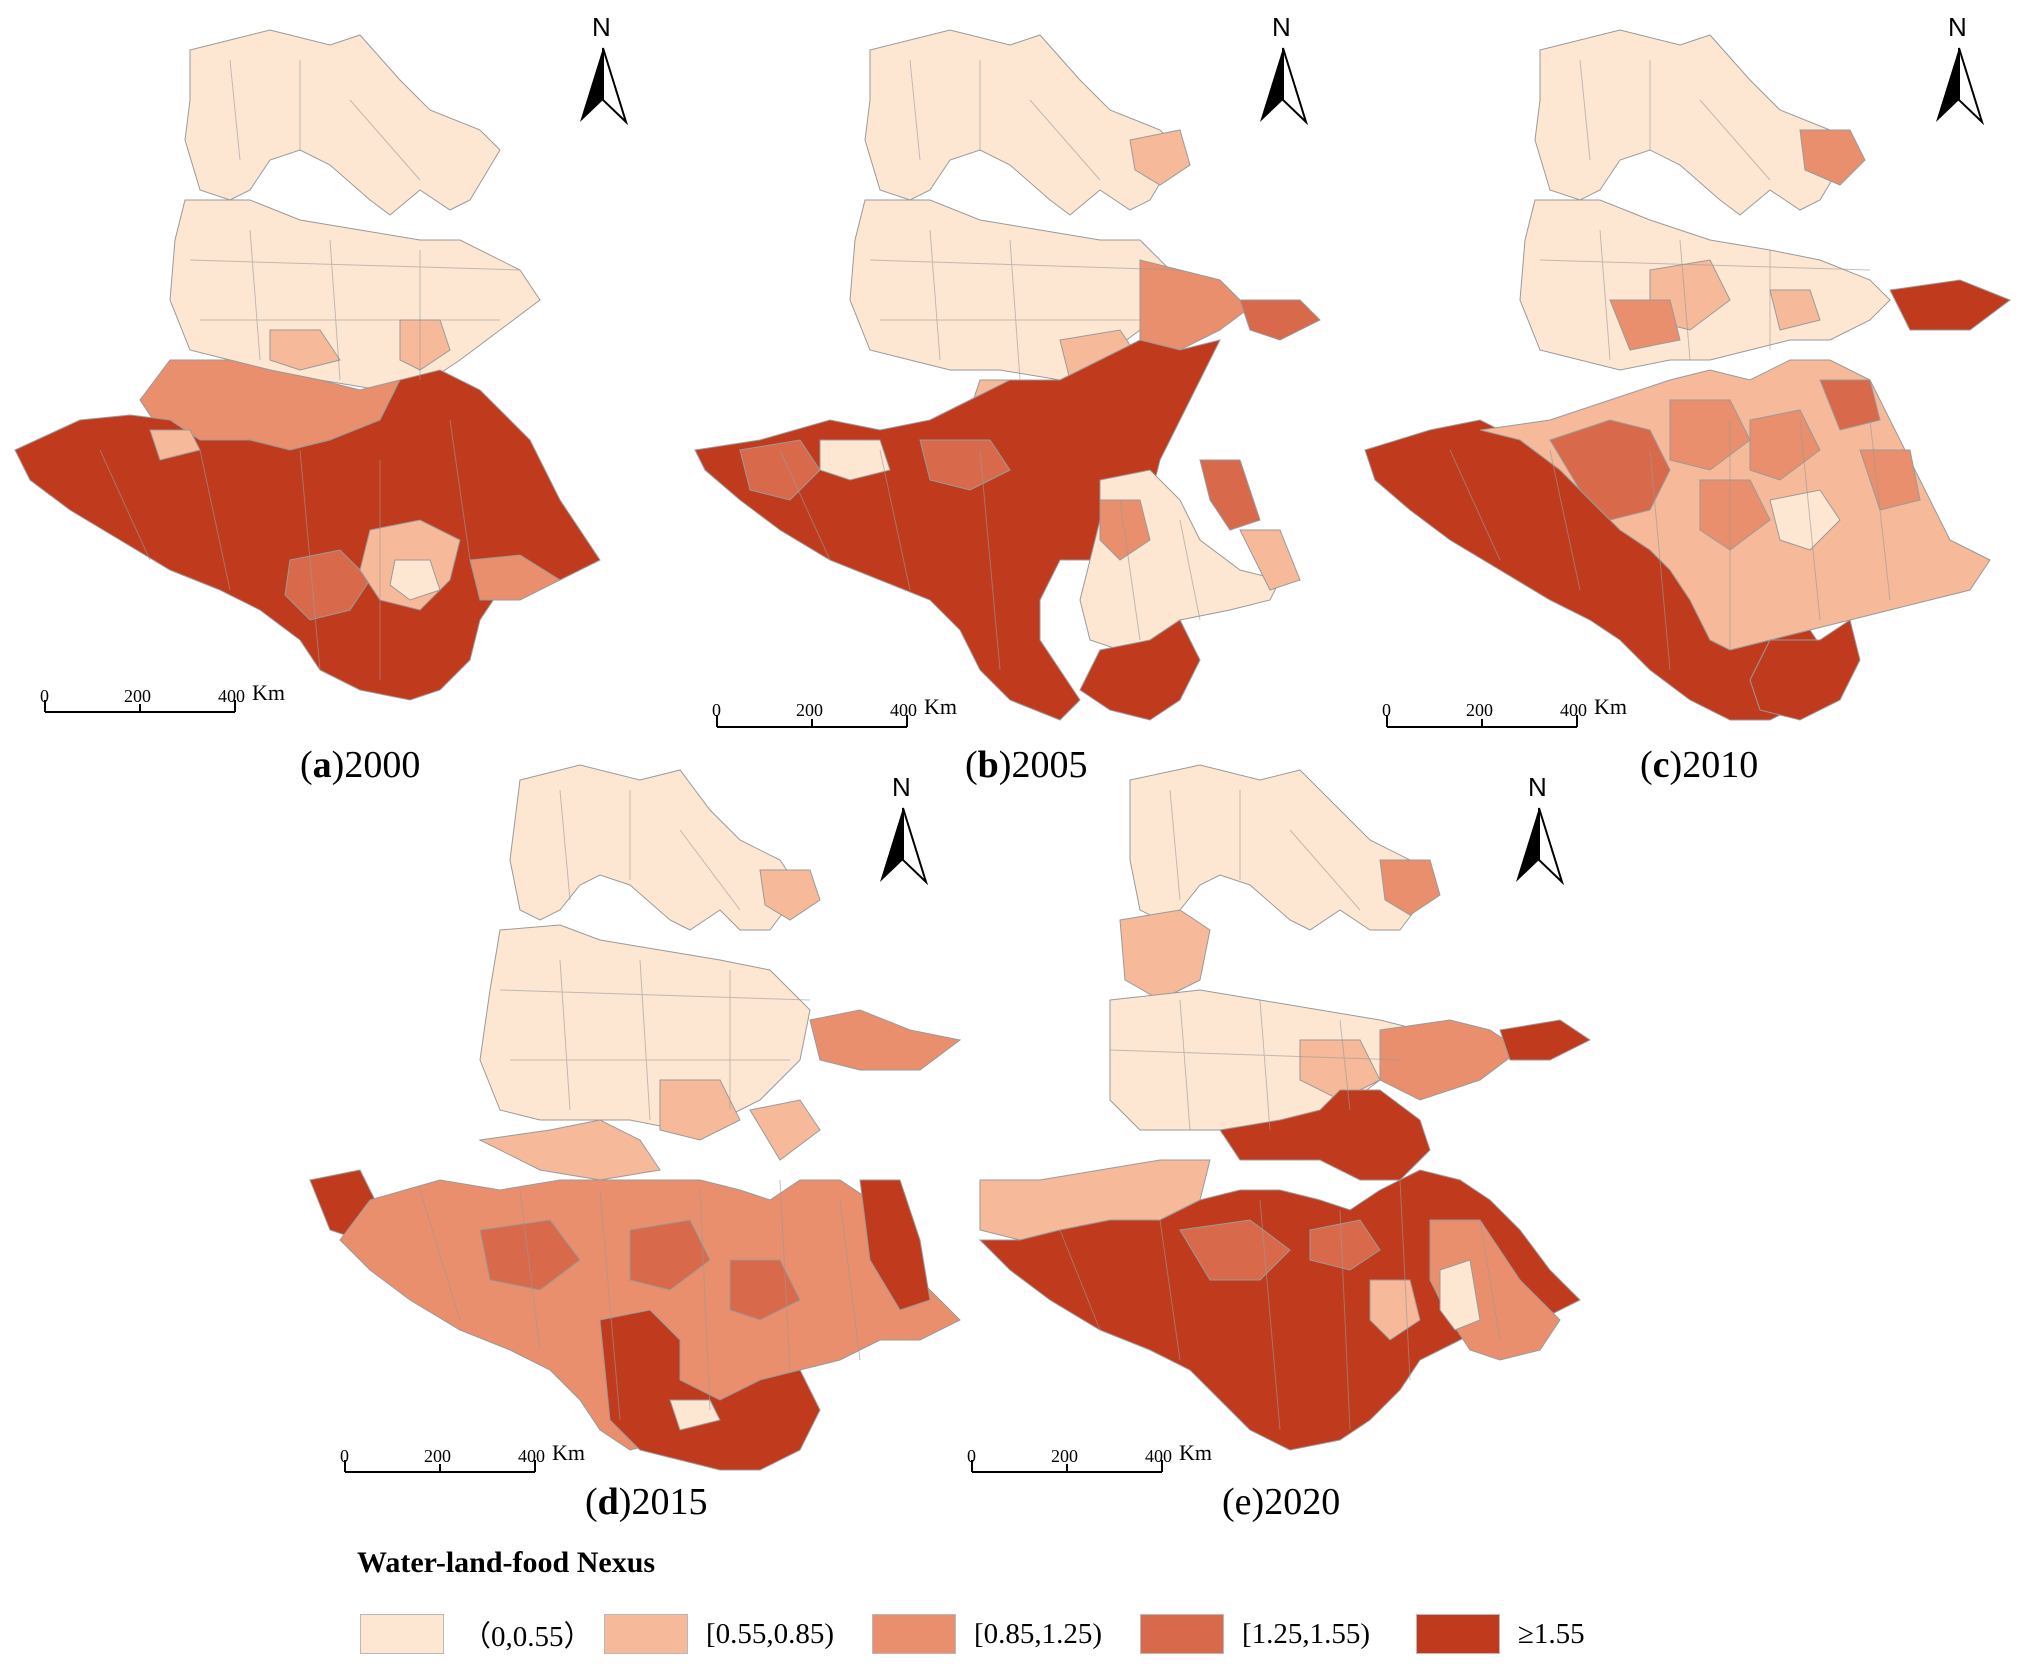 The height and width of the screenshot is (1671, 2024). I want to click on legend-swatch-class4, so click(1182, 1634).